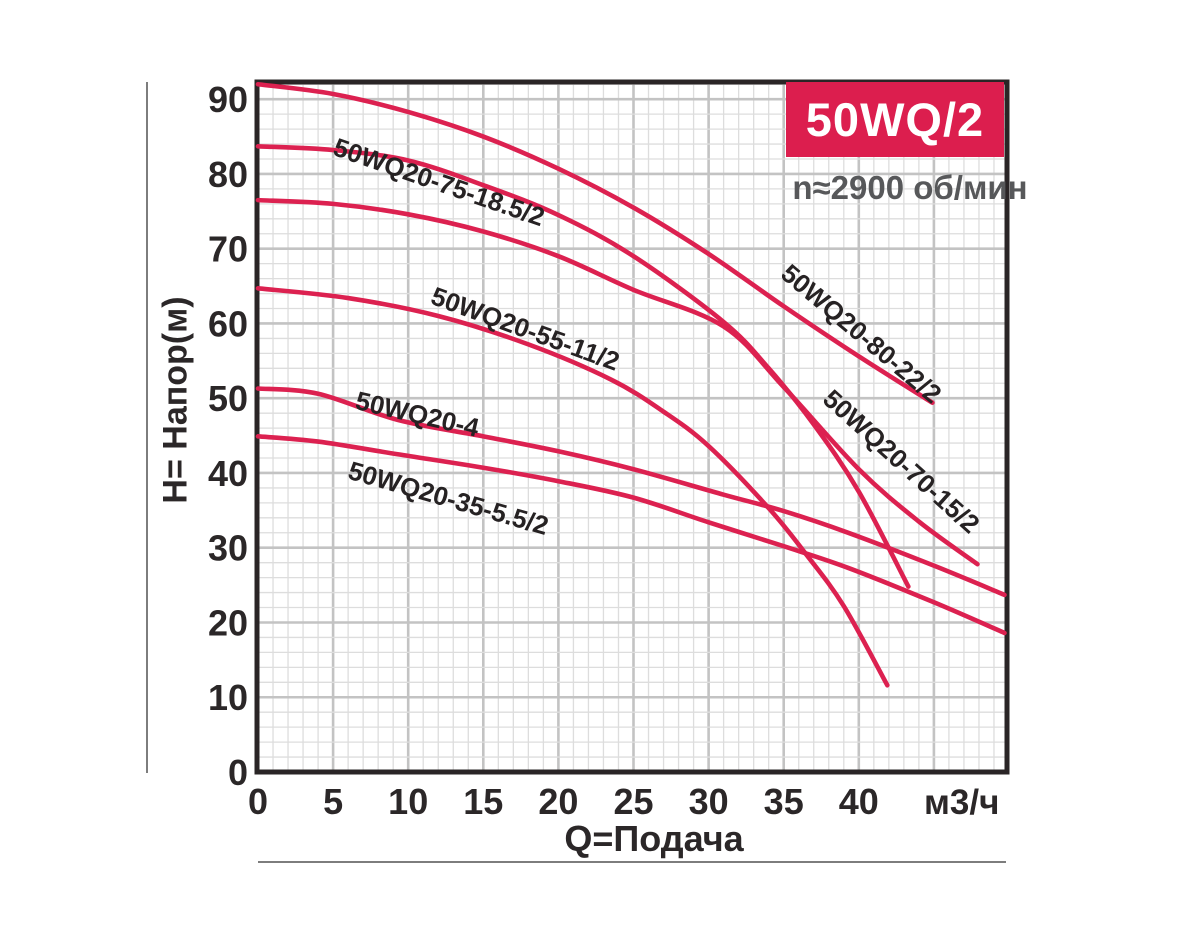  Describe the element at coordinates (861, 333) in the screenshot. I see `curve-label-50WQ20-80-22/2: 50WQ20-80-22/2` at that location.